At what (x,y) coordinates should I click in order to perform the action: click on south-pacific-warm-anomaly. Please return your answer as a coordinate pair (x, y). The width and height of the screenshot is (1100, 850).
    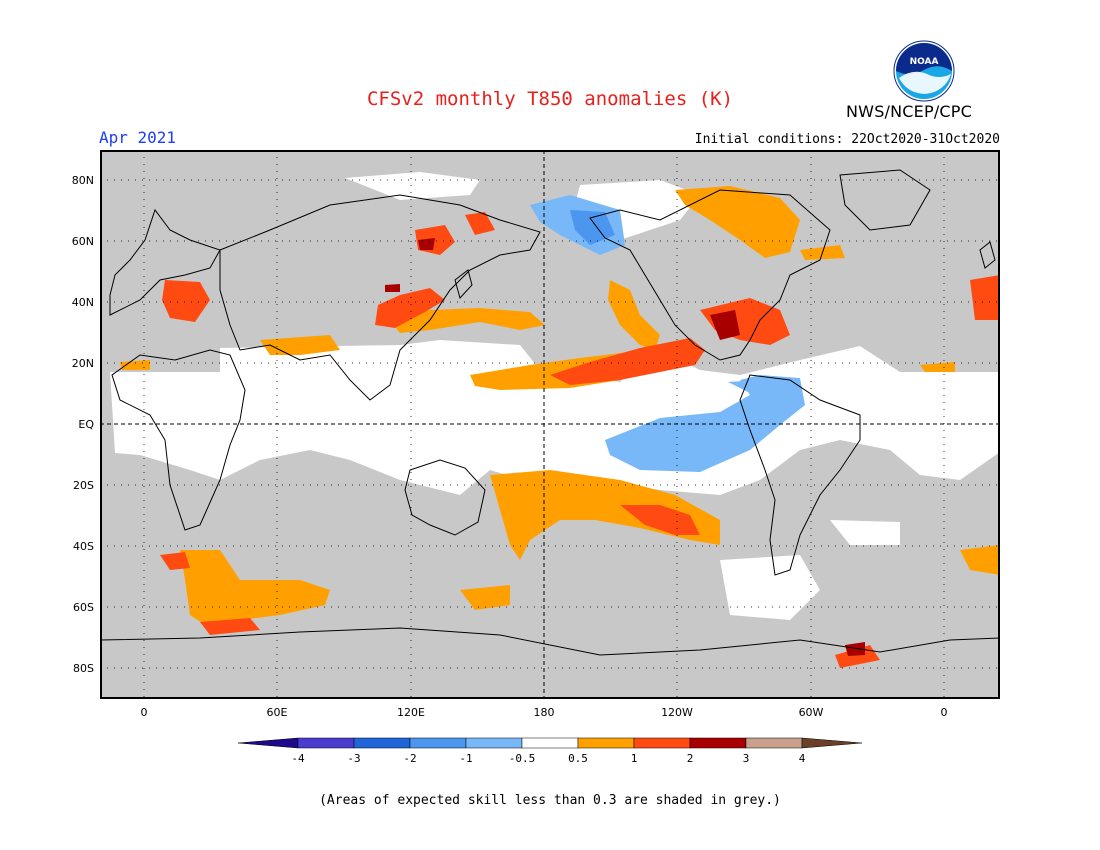
    Looking at the image, I should click on (605, 515).